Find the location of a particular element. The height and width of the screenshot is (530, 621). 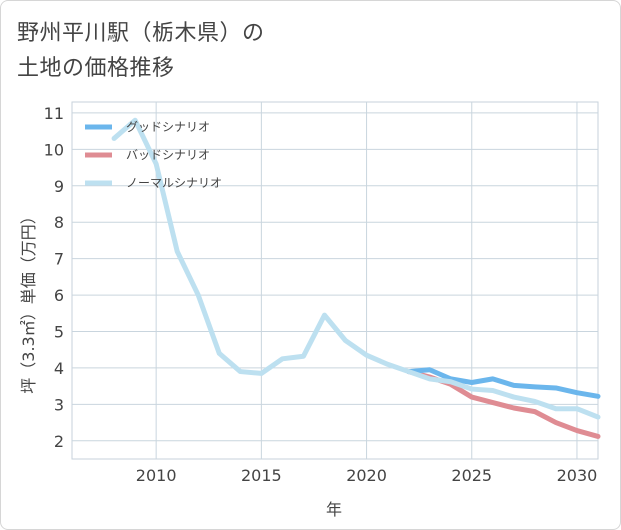

y-tick-label: 4 is located at coordinates (59, 368).